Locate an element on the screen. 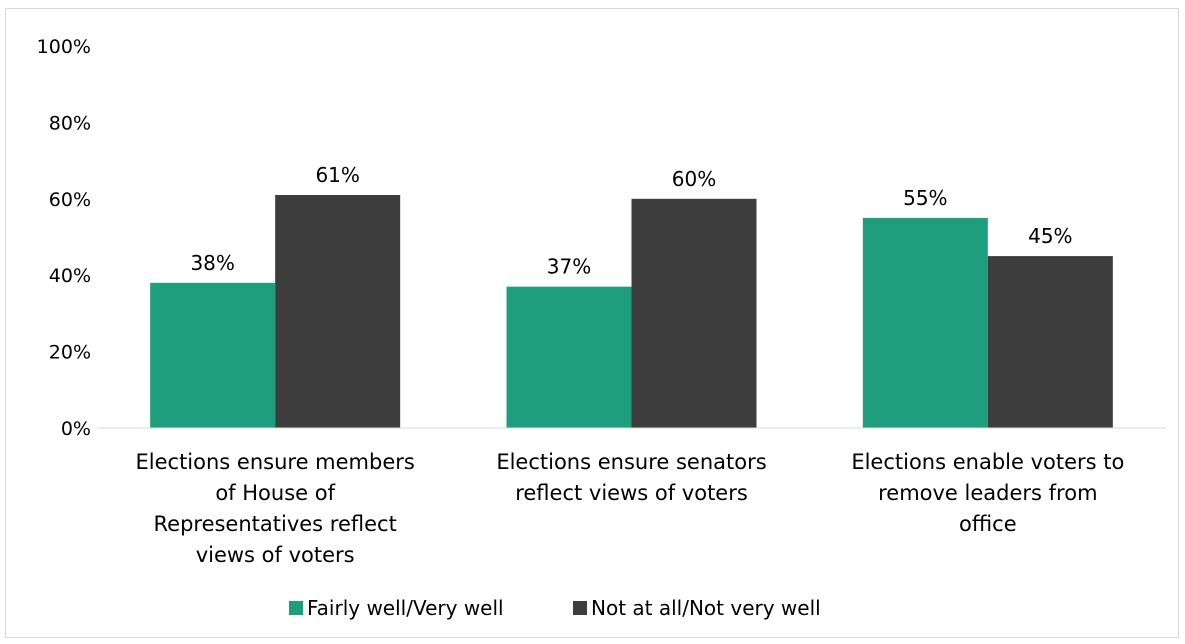 Image resolution: width=1185 pixels, height=644 pixels. x-category-label: Elections ensure senators is located at coordinates (631, 462).